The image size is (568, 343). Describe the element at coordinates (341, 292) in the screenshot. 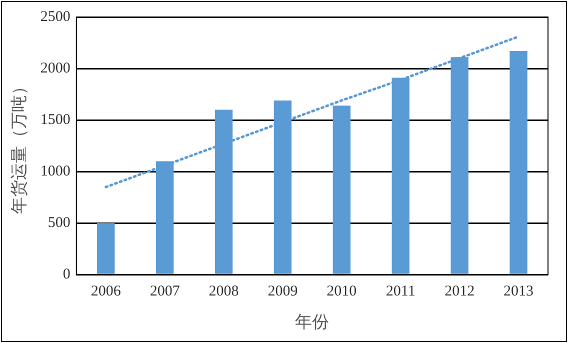

I see `x-tick-label: 2010` at that location.